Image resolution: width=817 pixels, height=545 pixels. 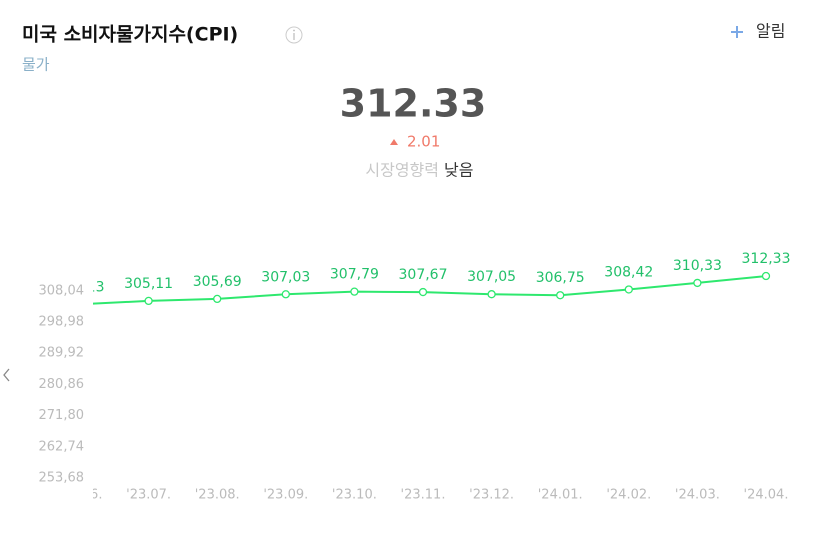 I want to click on x-tick-label: '24.03., so click(x=697, y=495).